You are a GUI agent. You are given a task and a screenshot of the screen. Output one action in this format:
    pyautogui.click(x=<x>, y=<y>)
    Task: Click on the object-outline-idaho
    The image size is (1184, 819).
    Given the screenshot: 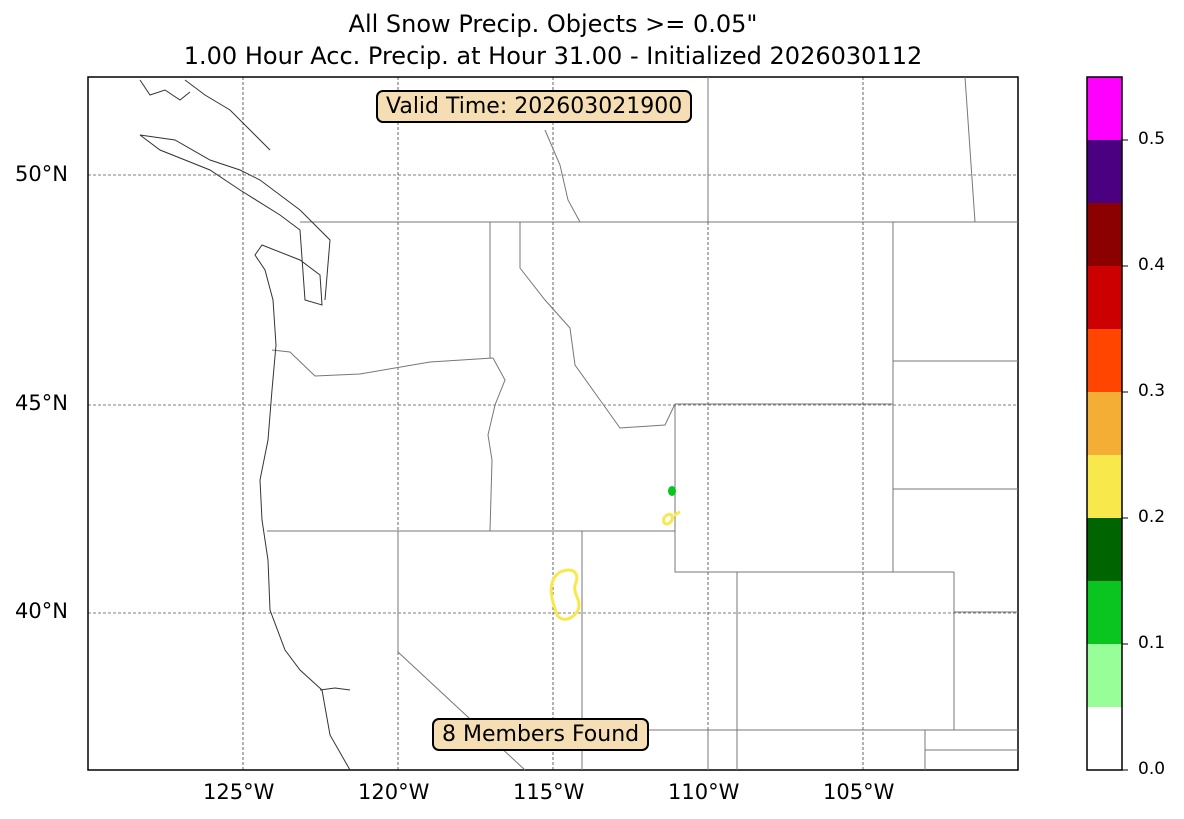 What is the action you would take?
    pyautogui.click(x=671, y=518)
    